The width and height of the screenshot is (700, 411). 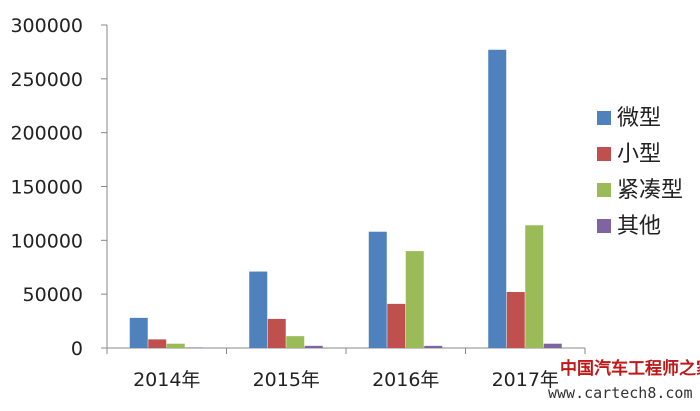 What do you see at coordinates (166, 380) in the screenshot?
I see `x-tick-label: 2014年` at bounding box center [166, 380].